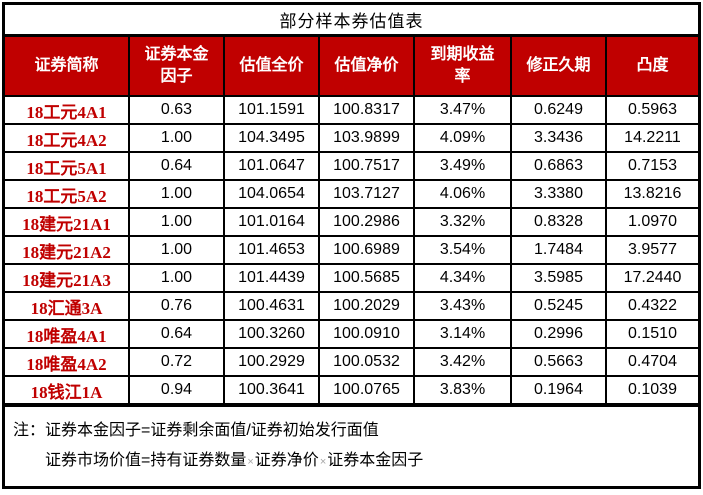  What do you see at coordinates (271, 222) in the screenshot?
I see `full-price: 101.0164` at bounding box center [271, 222].